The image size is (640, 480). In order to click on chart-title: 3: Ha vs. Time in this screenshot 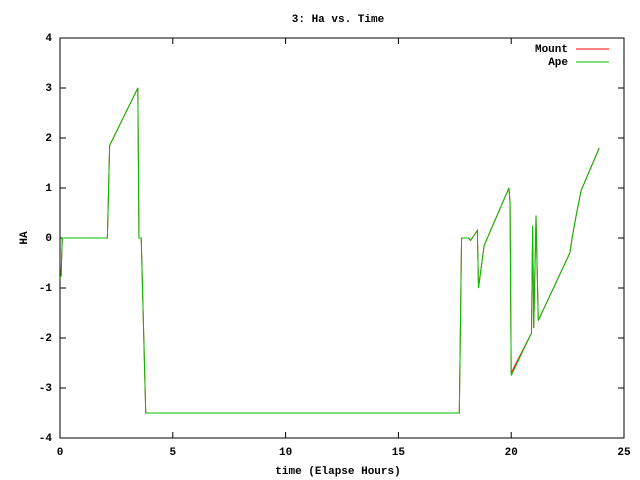, I will do `click(338, 20)`.